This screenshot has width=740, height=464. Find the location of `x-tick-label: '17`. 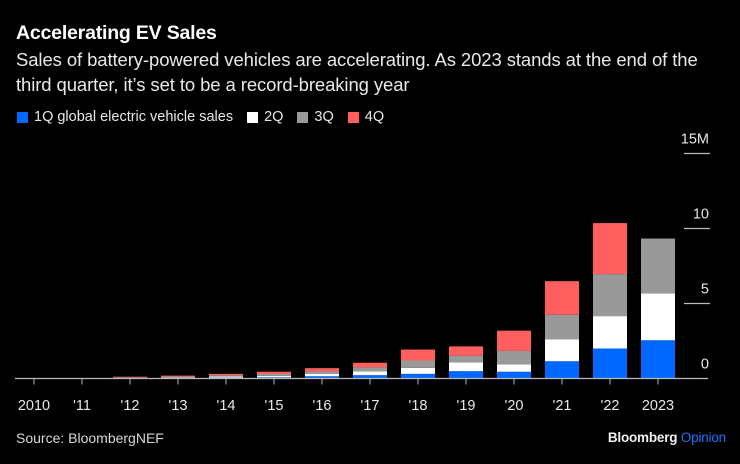

x-tick-label: '17 is located at coordinates (370, 406).